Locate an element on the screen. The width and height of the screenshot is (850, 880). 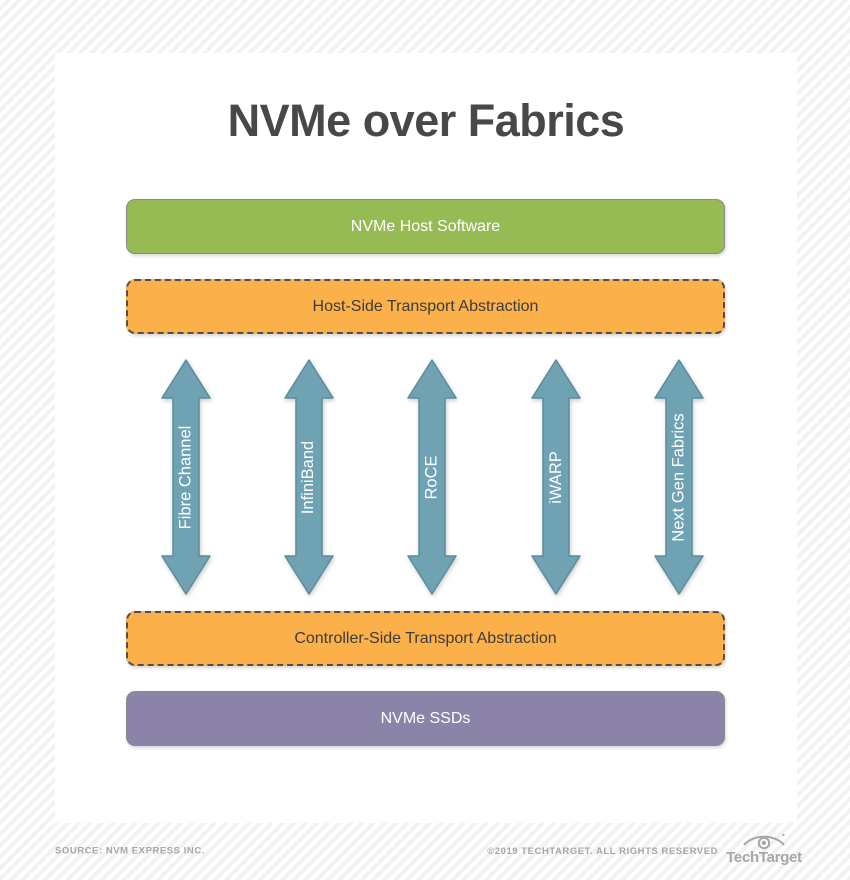
layer-label: Host-Side Transport Abstraction is located at coordinates (425, 306).